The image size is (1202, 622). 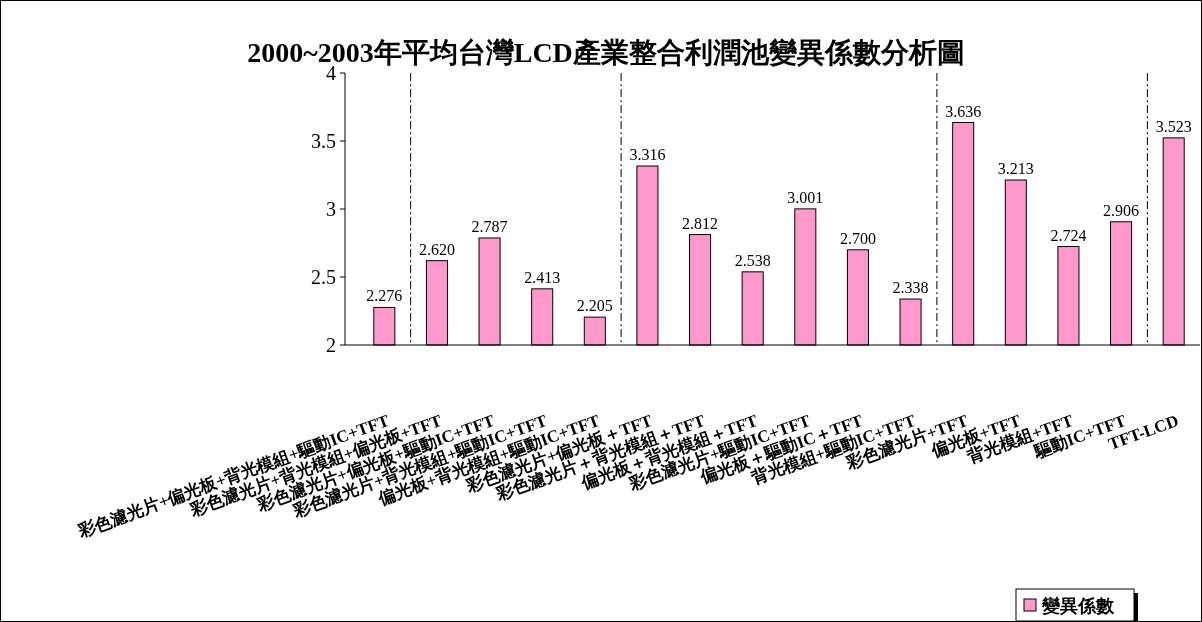 I want to click on text: 3.213, so click(x=1015, y=169).